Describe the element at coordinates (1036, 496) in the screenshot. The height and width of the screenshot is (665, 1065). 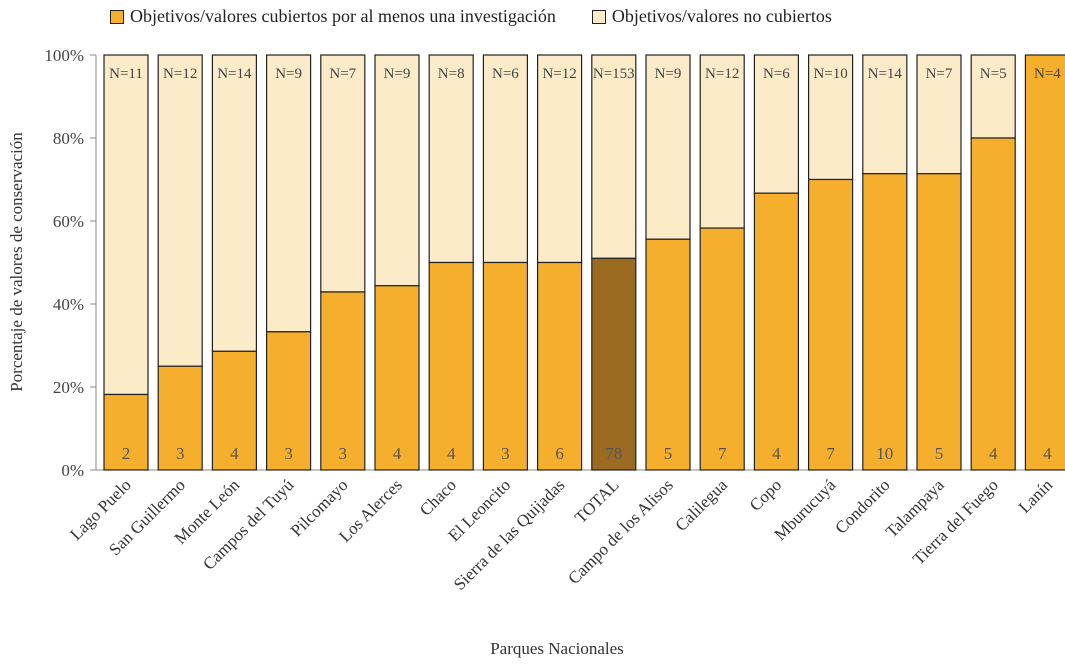
I see `x-tick-label: Lanín` at that location.